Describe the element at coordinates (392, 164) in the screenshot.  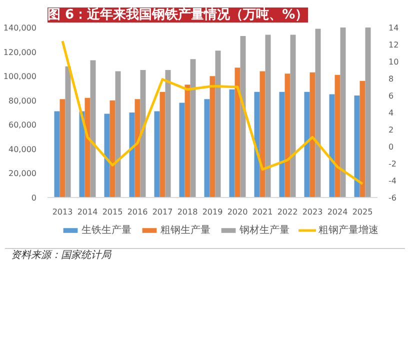
I see `y2-tick-label: -2` at that location.